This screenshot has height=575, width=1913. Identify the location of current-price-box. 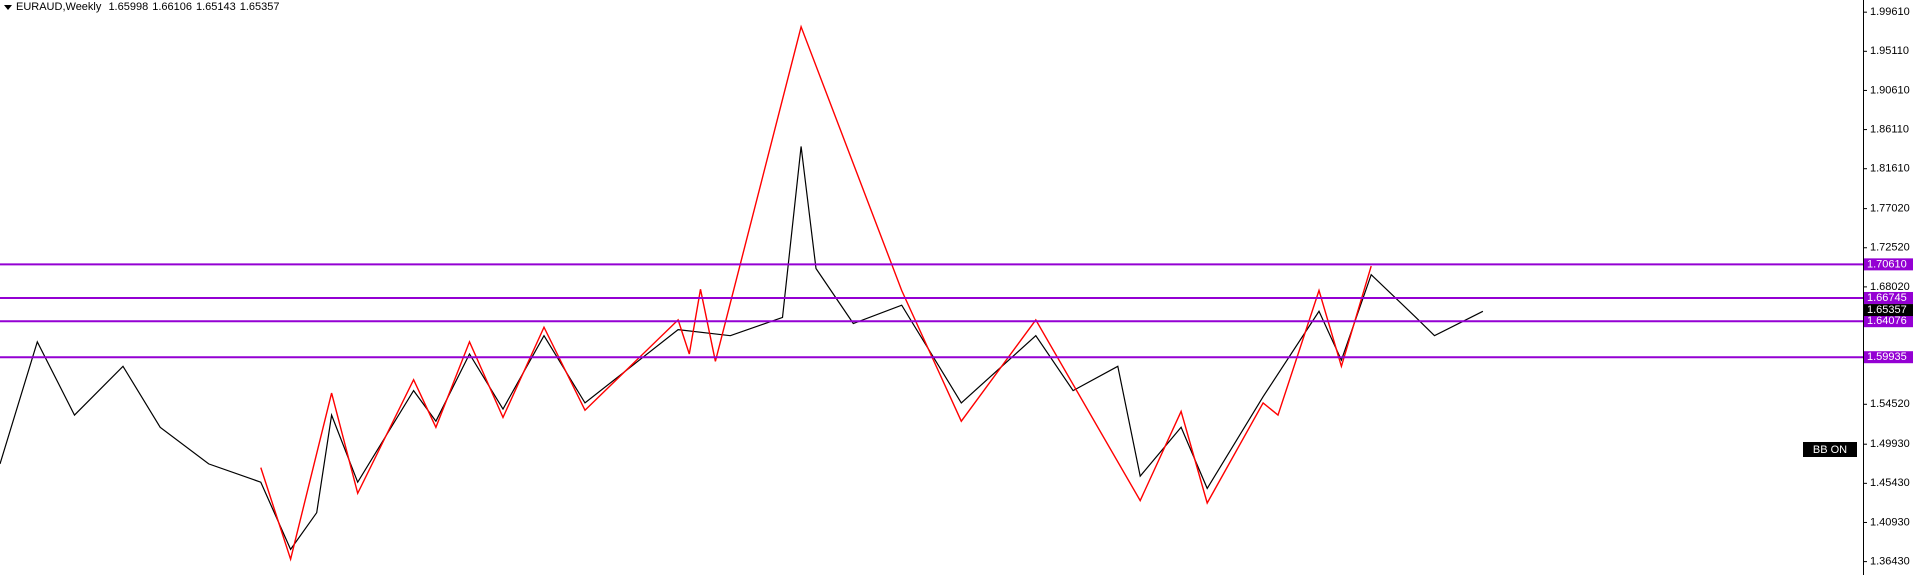
(1888, 310).